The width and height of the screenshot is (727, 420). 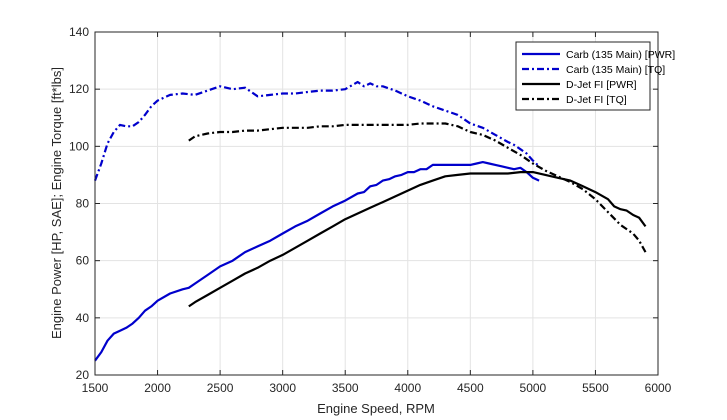 I want to click on y-tick-label: 140, so click(x=79, y=32).